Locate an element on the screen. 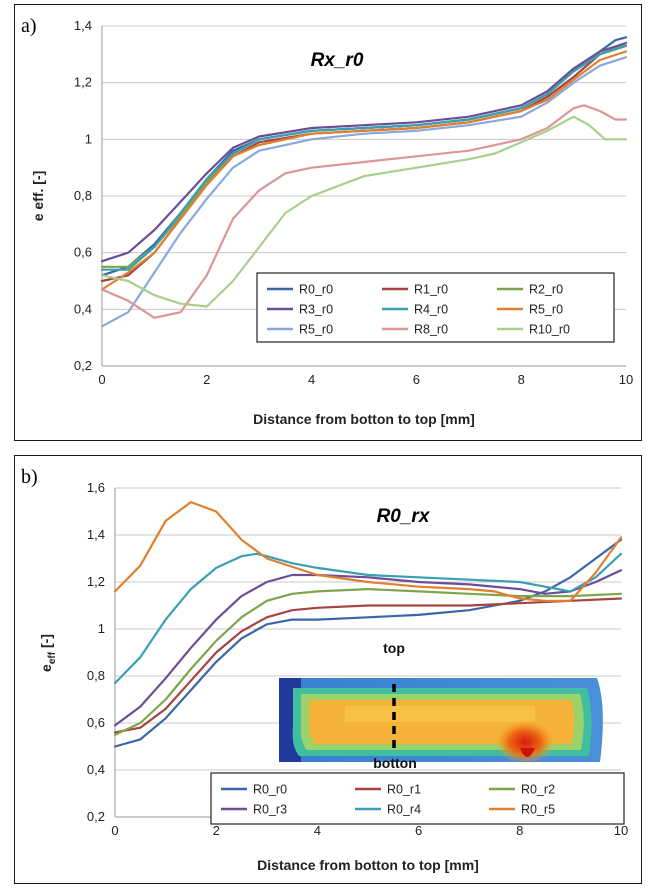  y-axis-title: e eff. [-] is located at coordinates (38, 196).